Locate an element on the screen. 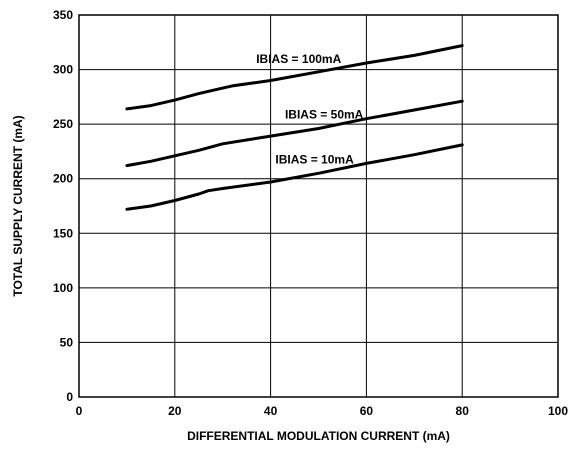 The width and height of the screenshot is (583, 450). x-axis-title: DIFFERENTIAL MODULATION CURRENT (mA) is located at coordinates (318, 436).